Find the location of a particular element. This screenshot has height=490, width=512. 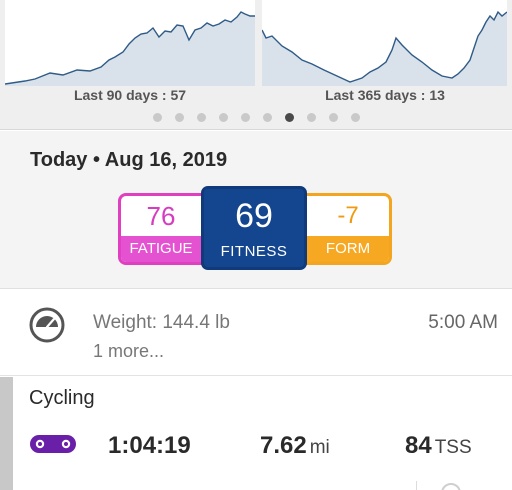

workout-distance: 7.62 mi is located at coordinates (295, 446).